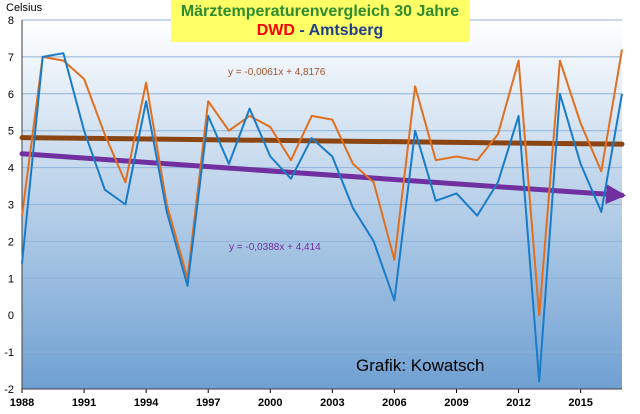 The width and height of the screenshot is (640, 414). Describe the element at coordinates (11, 21) in the screenshot. I see `y-tick-label: 8` at that location.